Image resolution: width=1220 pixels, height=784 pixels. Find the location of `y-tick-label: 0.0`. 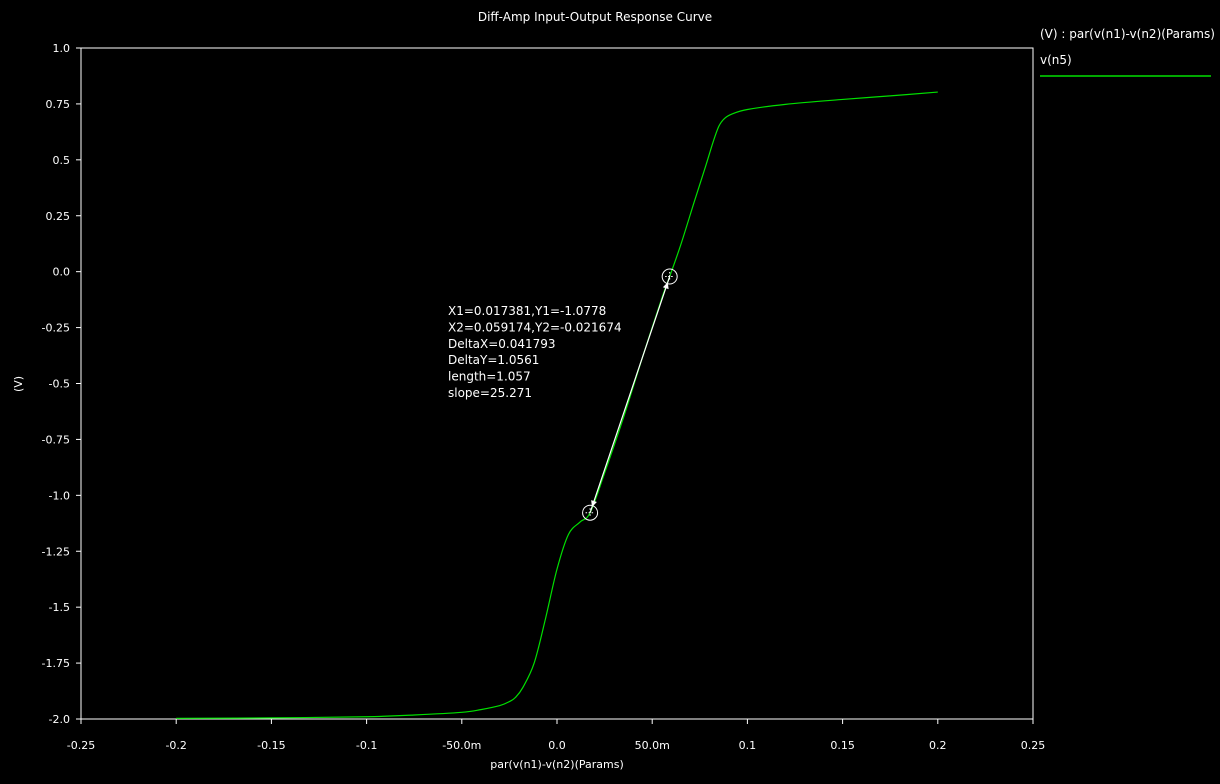

y-tick-label: 0.0 is located at coordinates (62, 272).